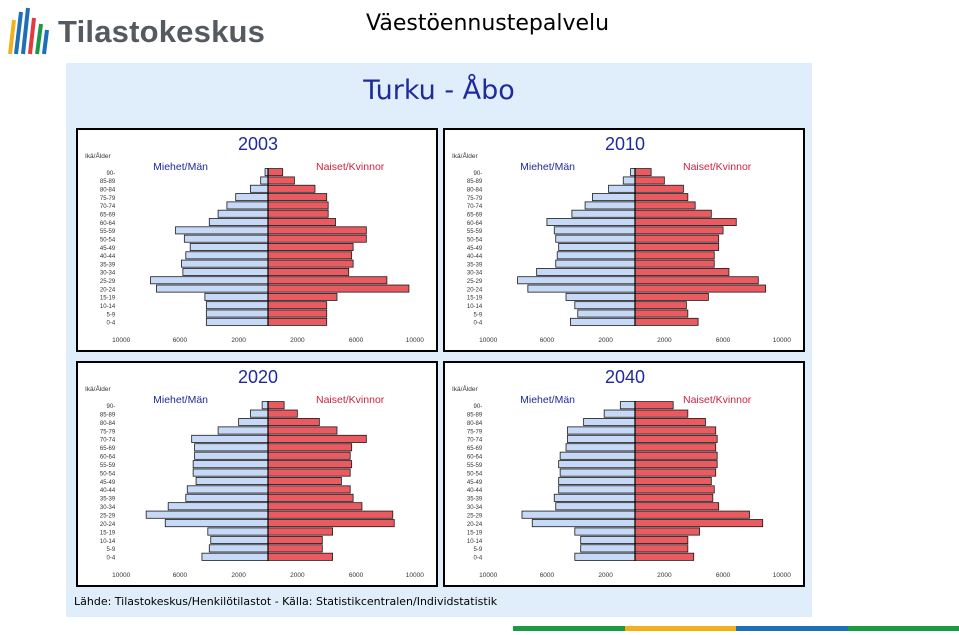 Image resolution: width=959 pixels, height=635 pixels. Describe the element at coordinates (297, 575) in the screenshot. I see `x-tick-label: 2000` at that location.